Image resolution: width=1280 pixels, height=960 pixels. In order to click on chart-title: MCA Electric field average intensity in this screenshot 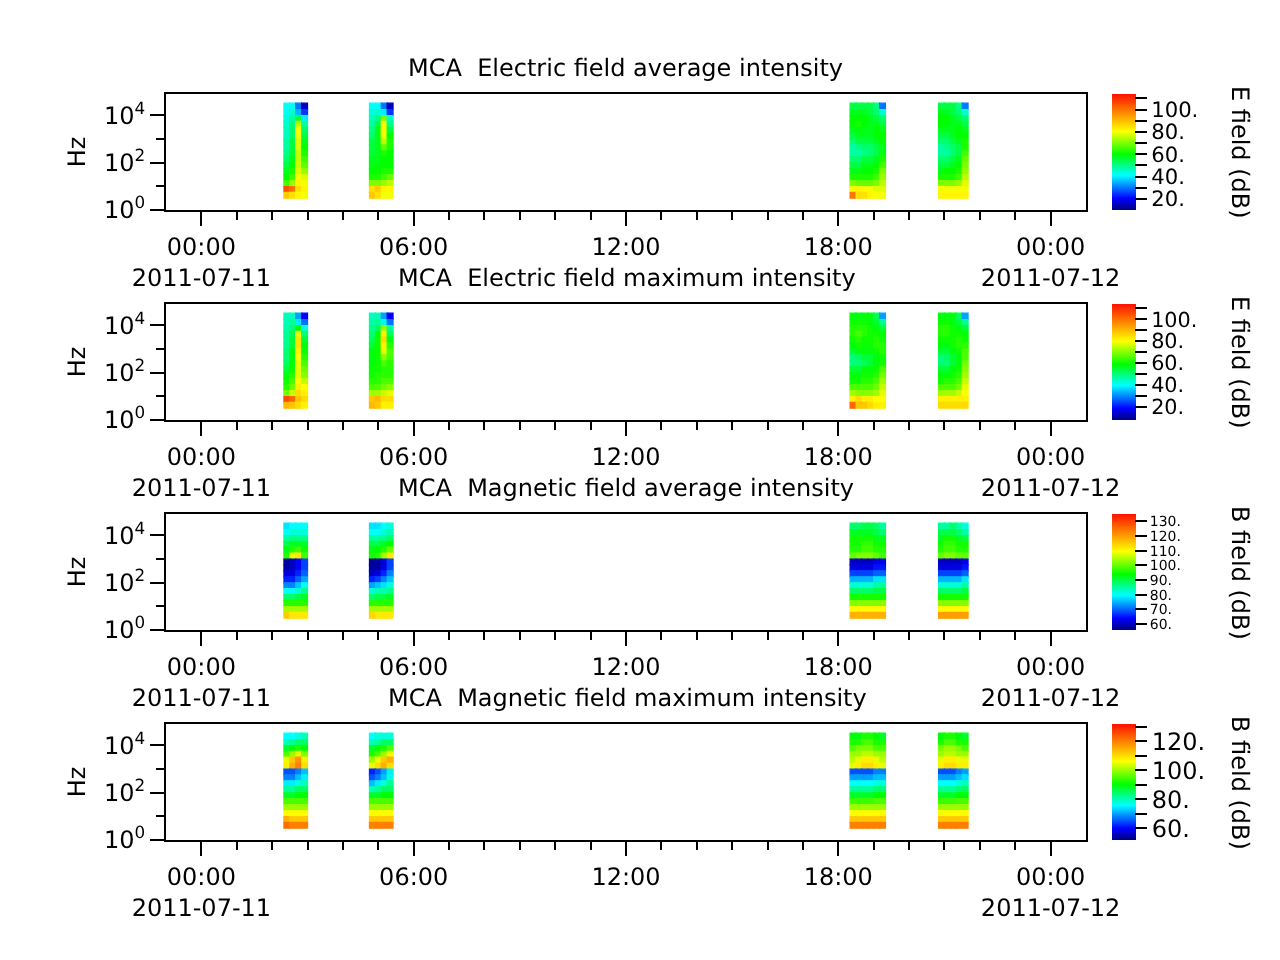, I will do `click(626, 68)`.